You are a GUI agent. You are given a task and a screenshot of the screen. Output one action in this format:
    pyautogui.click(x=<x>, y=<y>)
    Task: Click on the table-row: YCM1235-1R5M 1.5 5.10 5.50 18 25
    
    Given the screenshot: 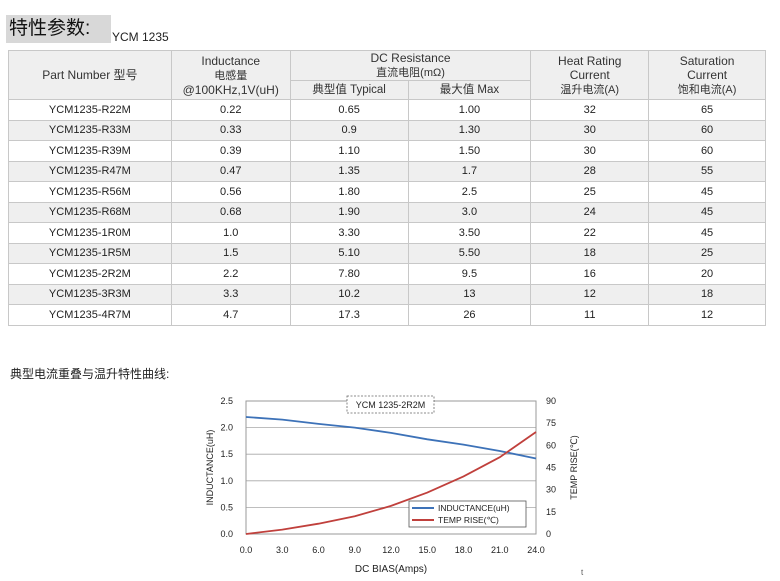 What is the action you would take?
    pyautogui.click(x=387, y=253)
    